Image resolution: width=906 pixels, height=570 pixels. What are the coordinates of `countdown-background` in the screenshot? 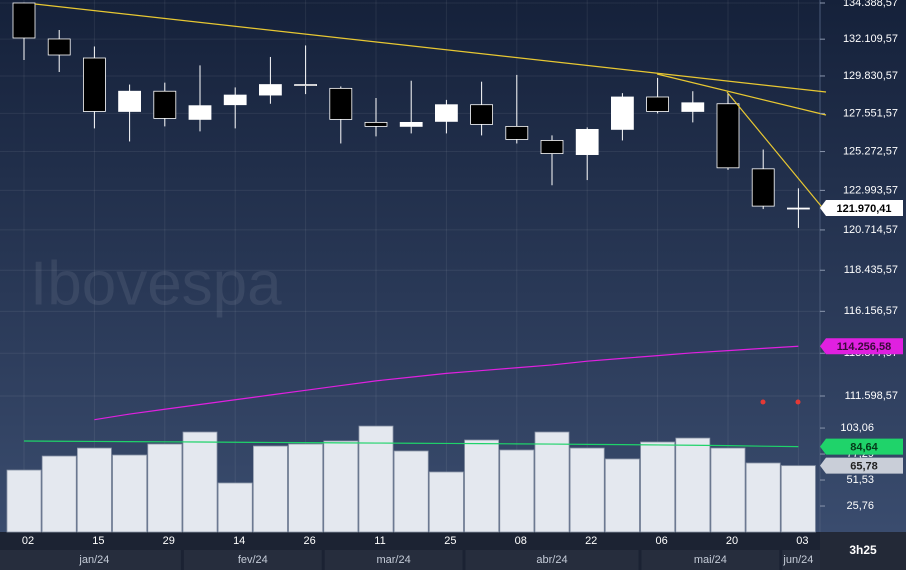 It's located at (863, 551).